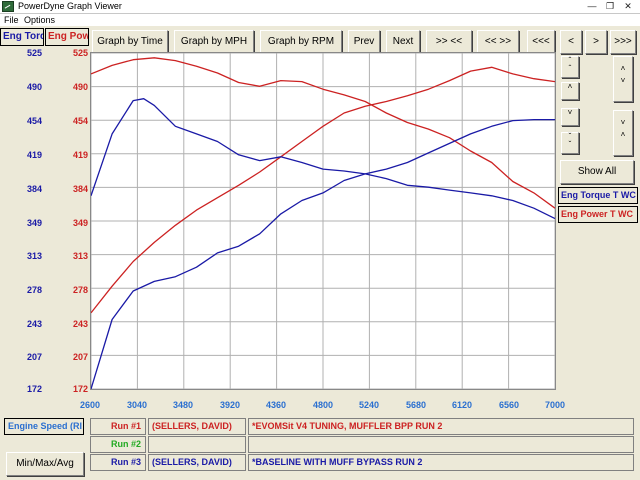 The image size is (640, 480). I want to click on min-max-avg-button: Min/Max/Avg, so click(45, 464).